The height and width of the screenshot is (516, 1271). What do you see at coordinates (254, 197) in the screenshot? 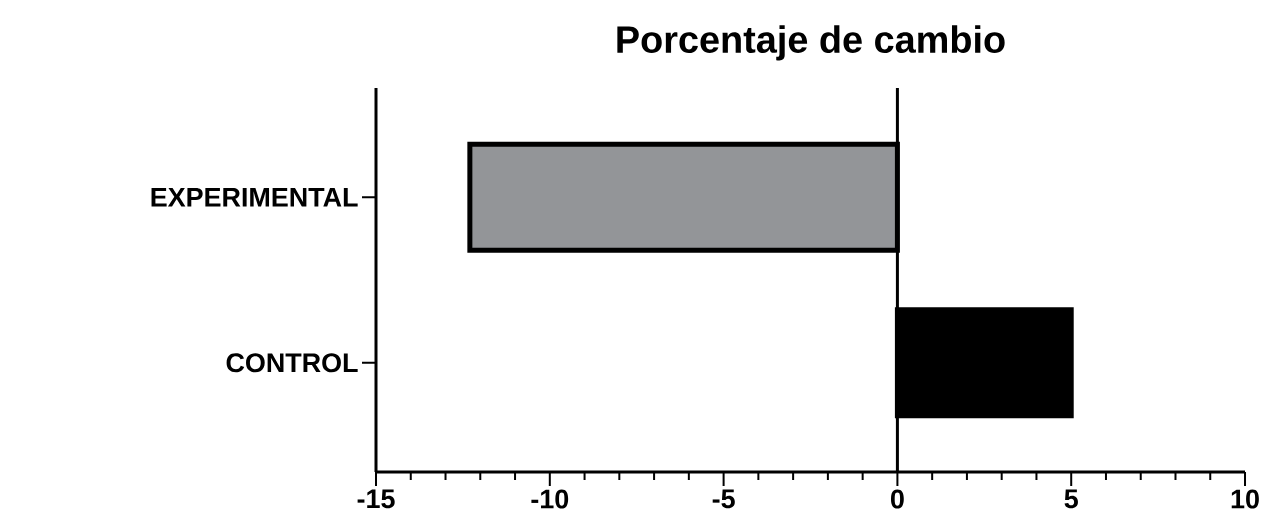
I see `y-tick-label: EXPERIMENTAL` at bounding box center [254, 197].